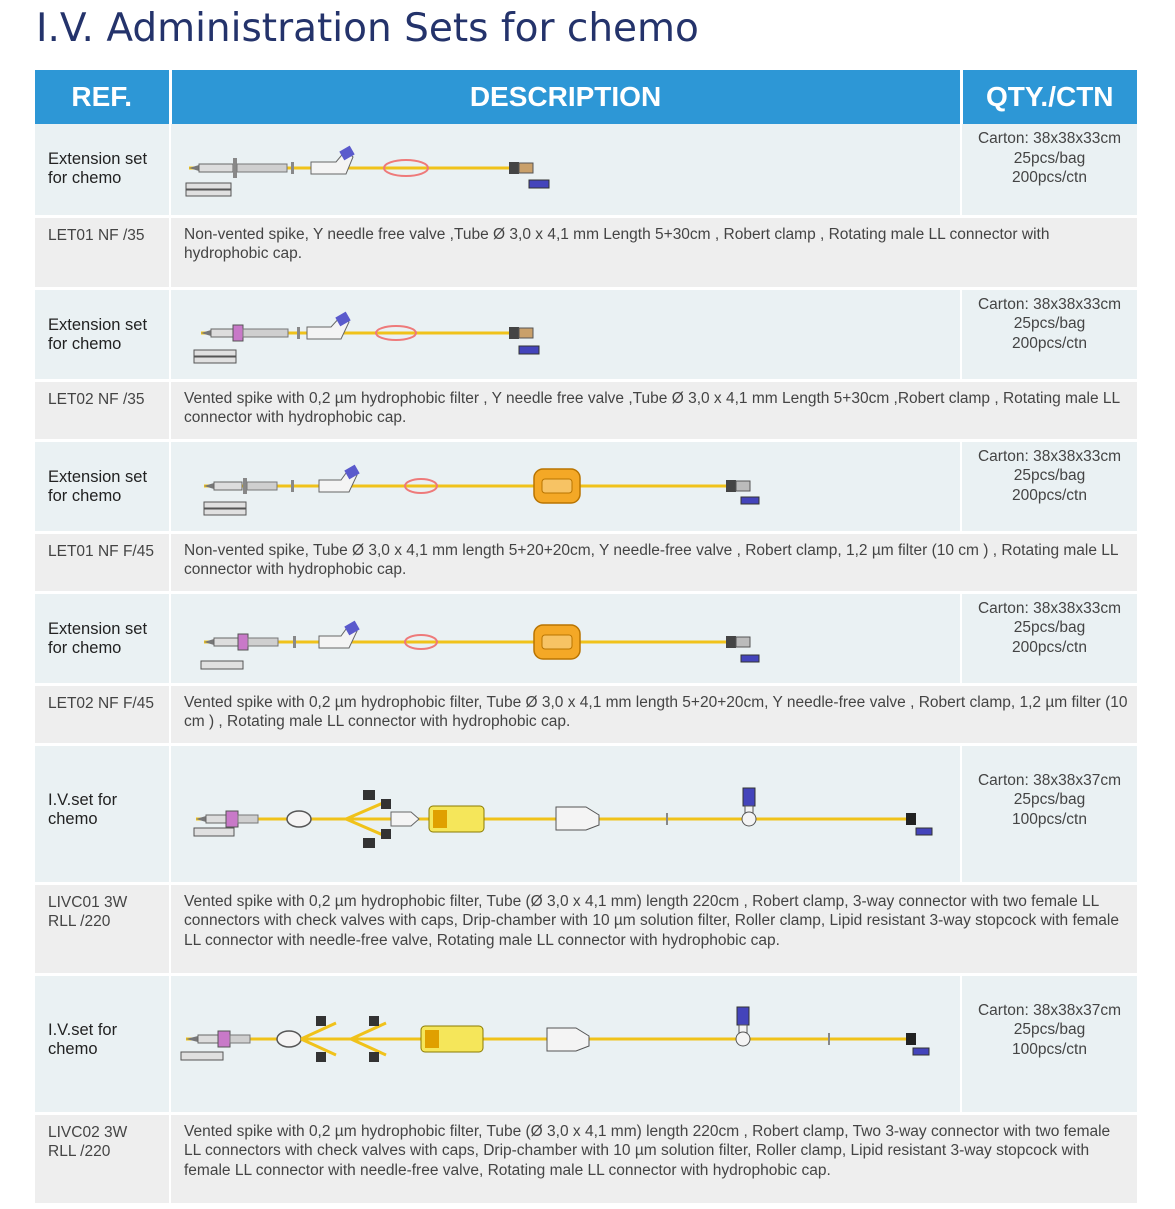  I want to click on extension-set-non-vented-icon, so click(367, 171).